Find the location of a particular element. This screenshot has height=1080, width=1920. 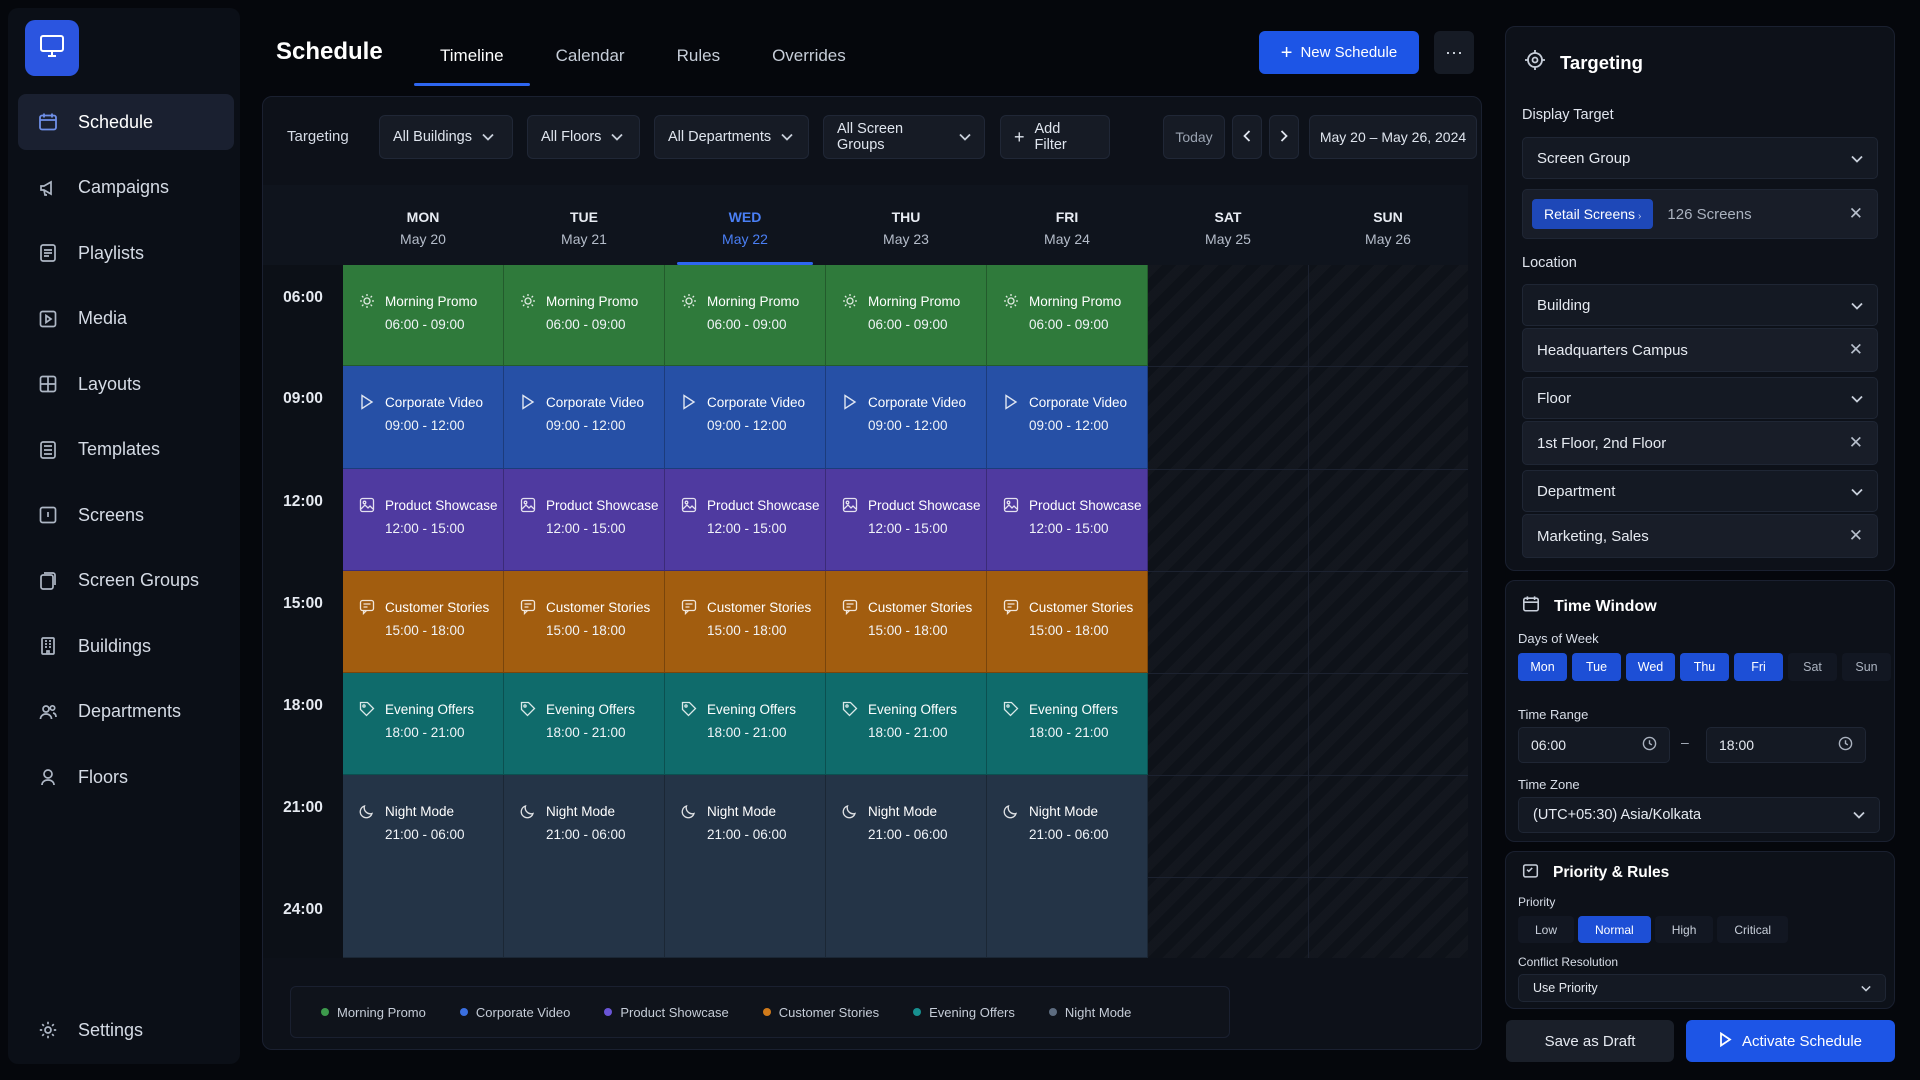

department-select: Department is located at coordinates (1700, 491).